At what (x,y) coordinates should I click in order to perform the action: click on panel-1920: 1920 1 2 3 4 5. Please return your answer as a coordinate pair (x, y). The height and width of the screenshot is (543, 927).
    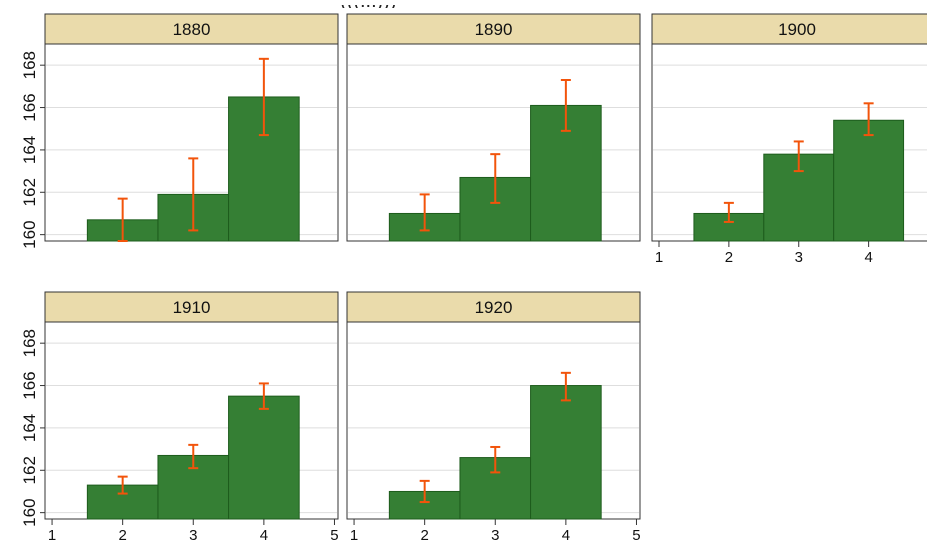
    Looking at the image, I should click on (493, 417).